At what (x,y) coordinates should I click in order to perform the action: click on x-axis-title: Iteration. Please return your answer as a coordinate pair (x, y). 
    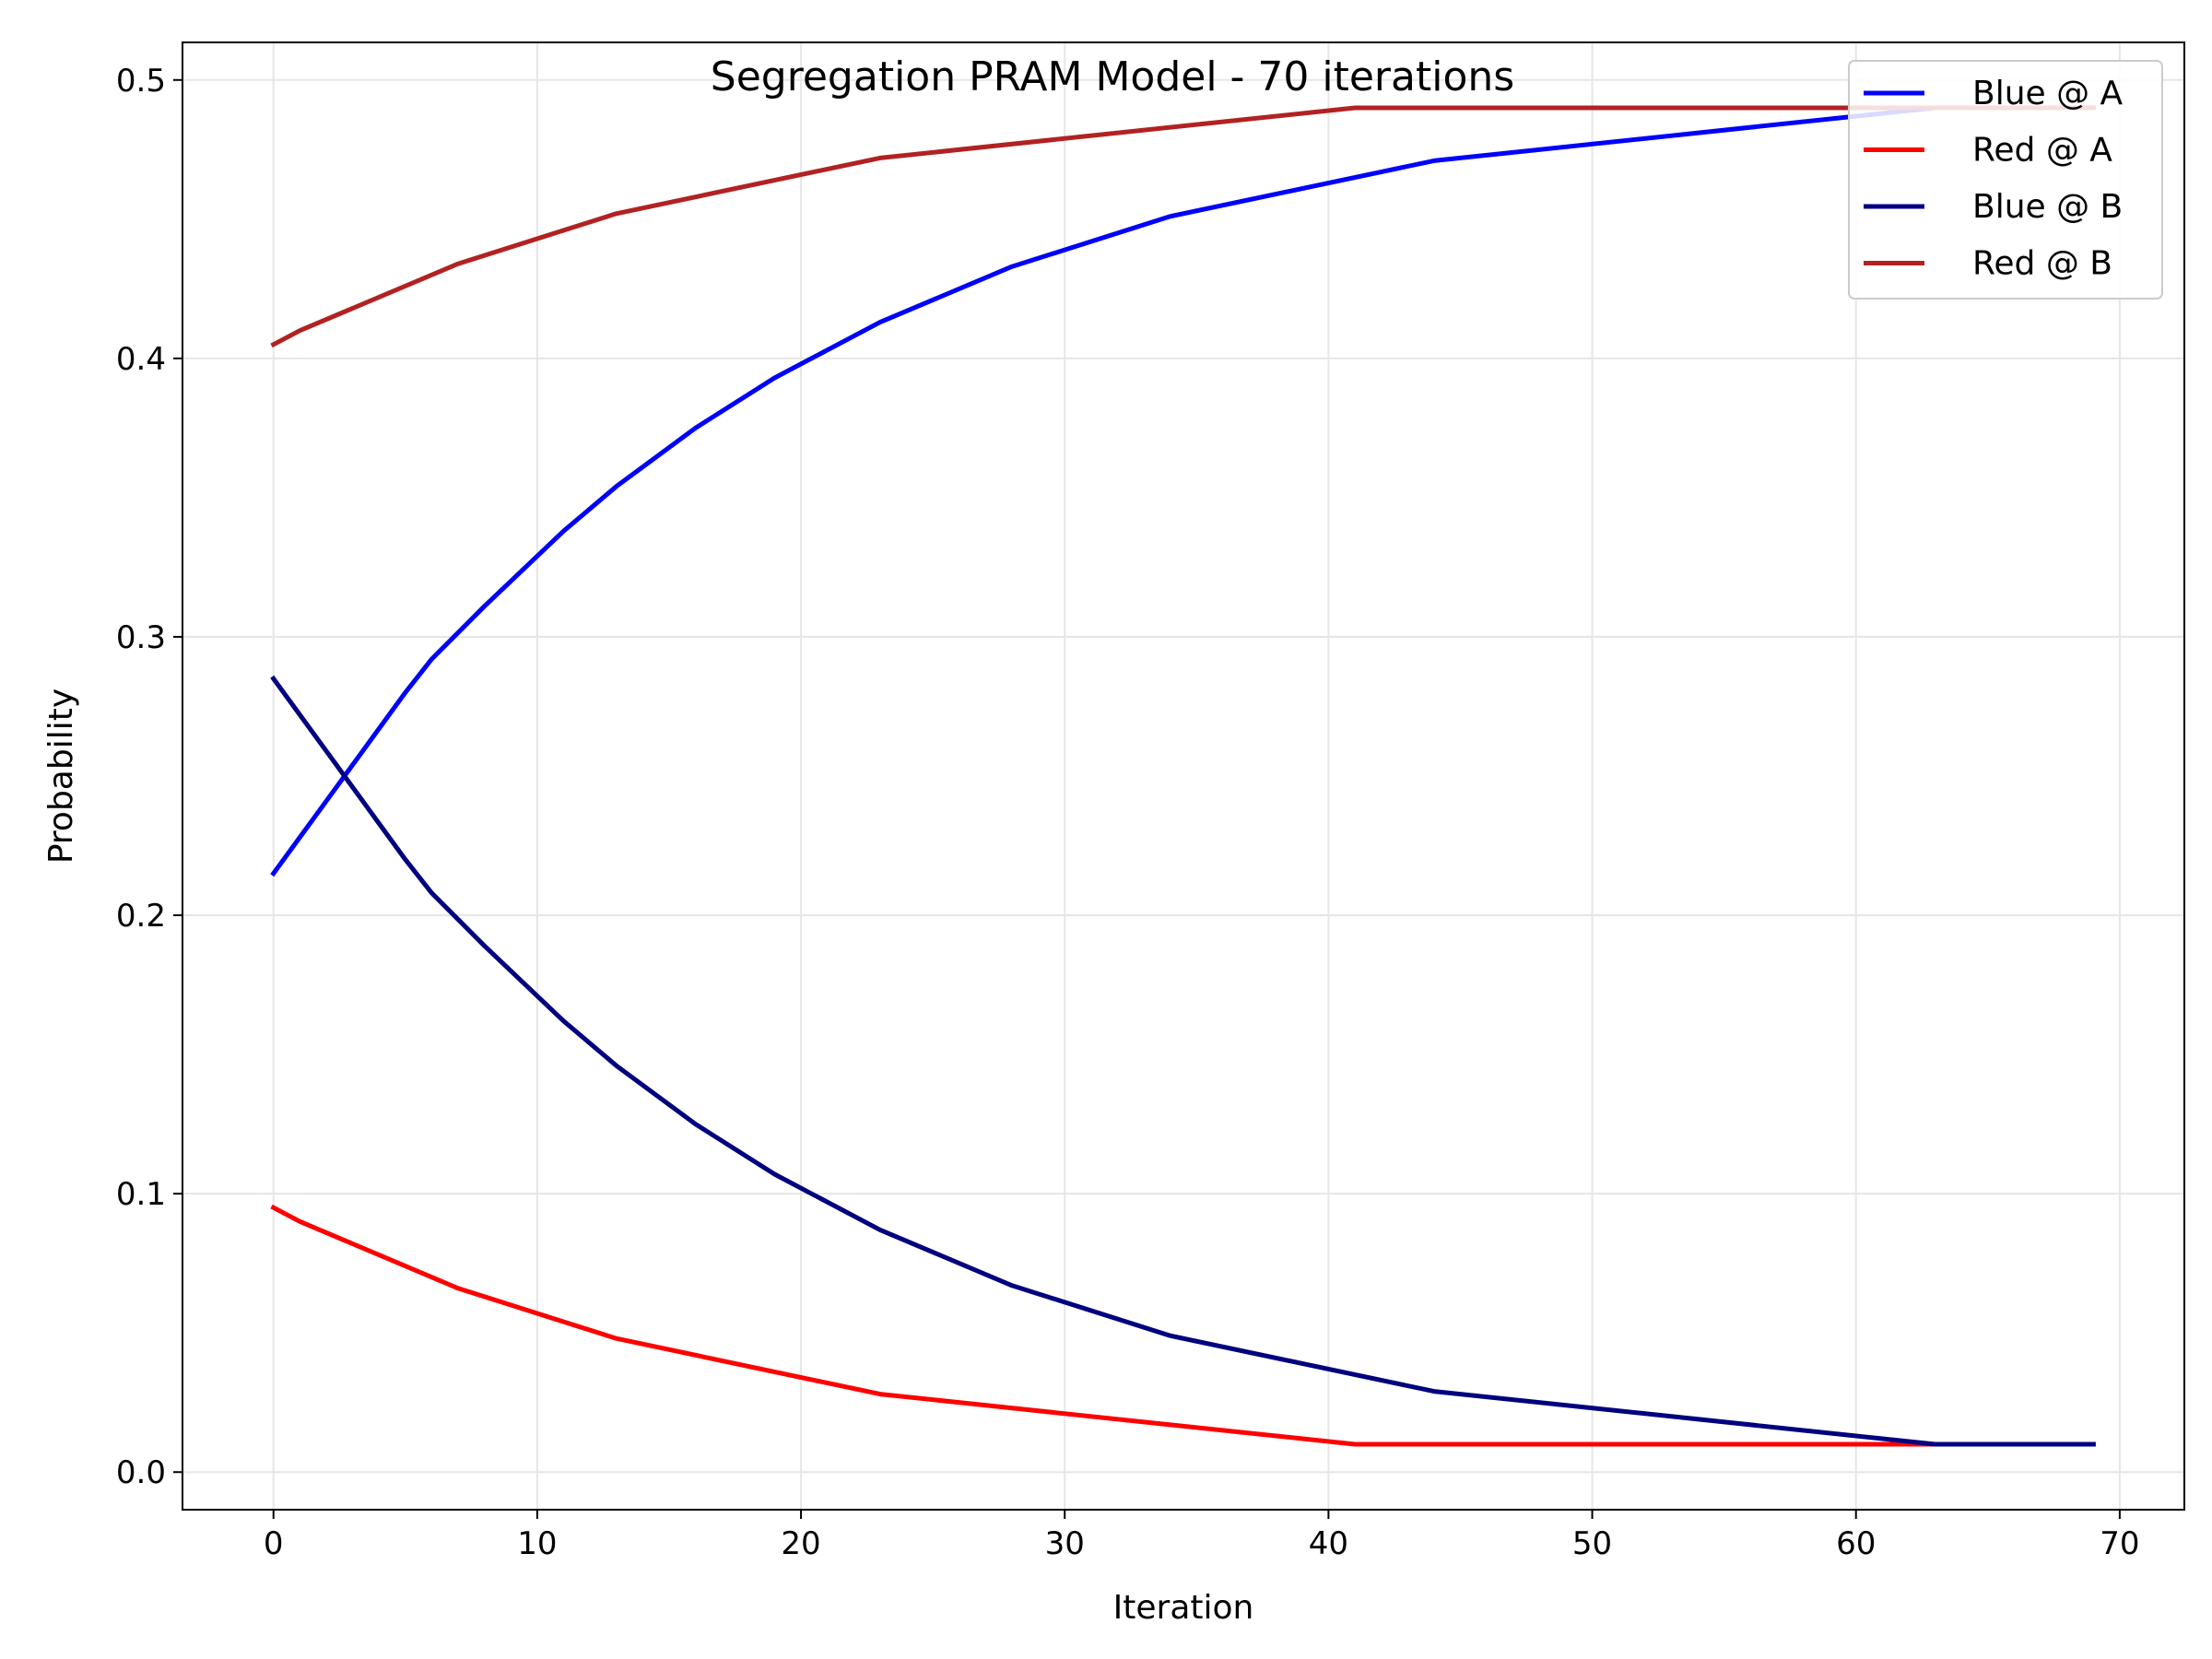
    Looking at the image, I should click on (1183, 1608).